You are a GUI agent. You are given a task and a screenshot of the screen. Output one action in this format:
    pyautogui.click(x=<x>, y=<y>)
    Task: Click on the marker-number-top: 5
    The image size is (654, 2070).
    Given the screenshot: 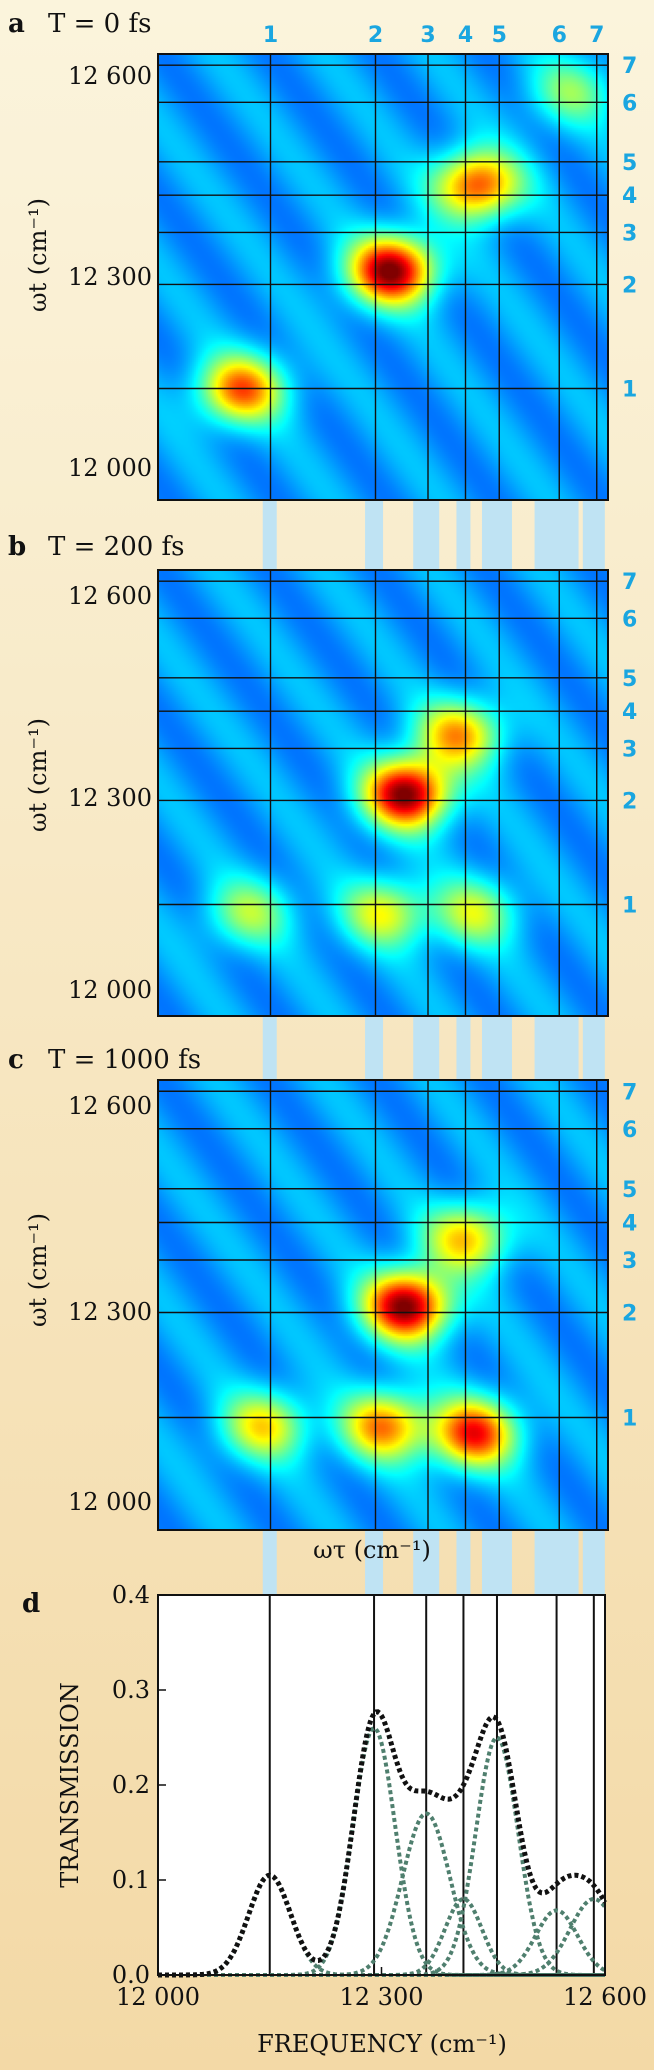 What is the action you would take?
    pyautogui.click(x=499, y=35)
    